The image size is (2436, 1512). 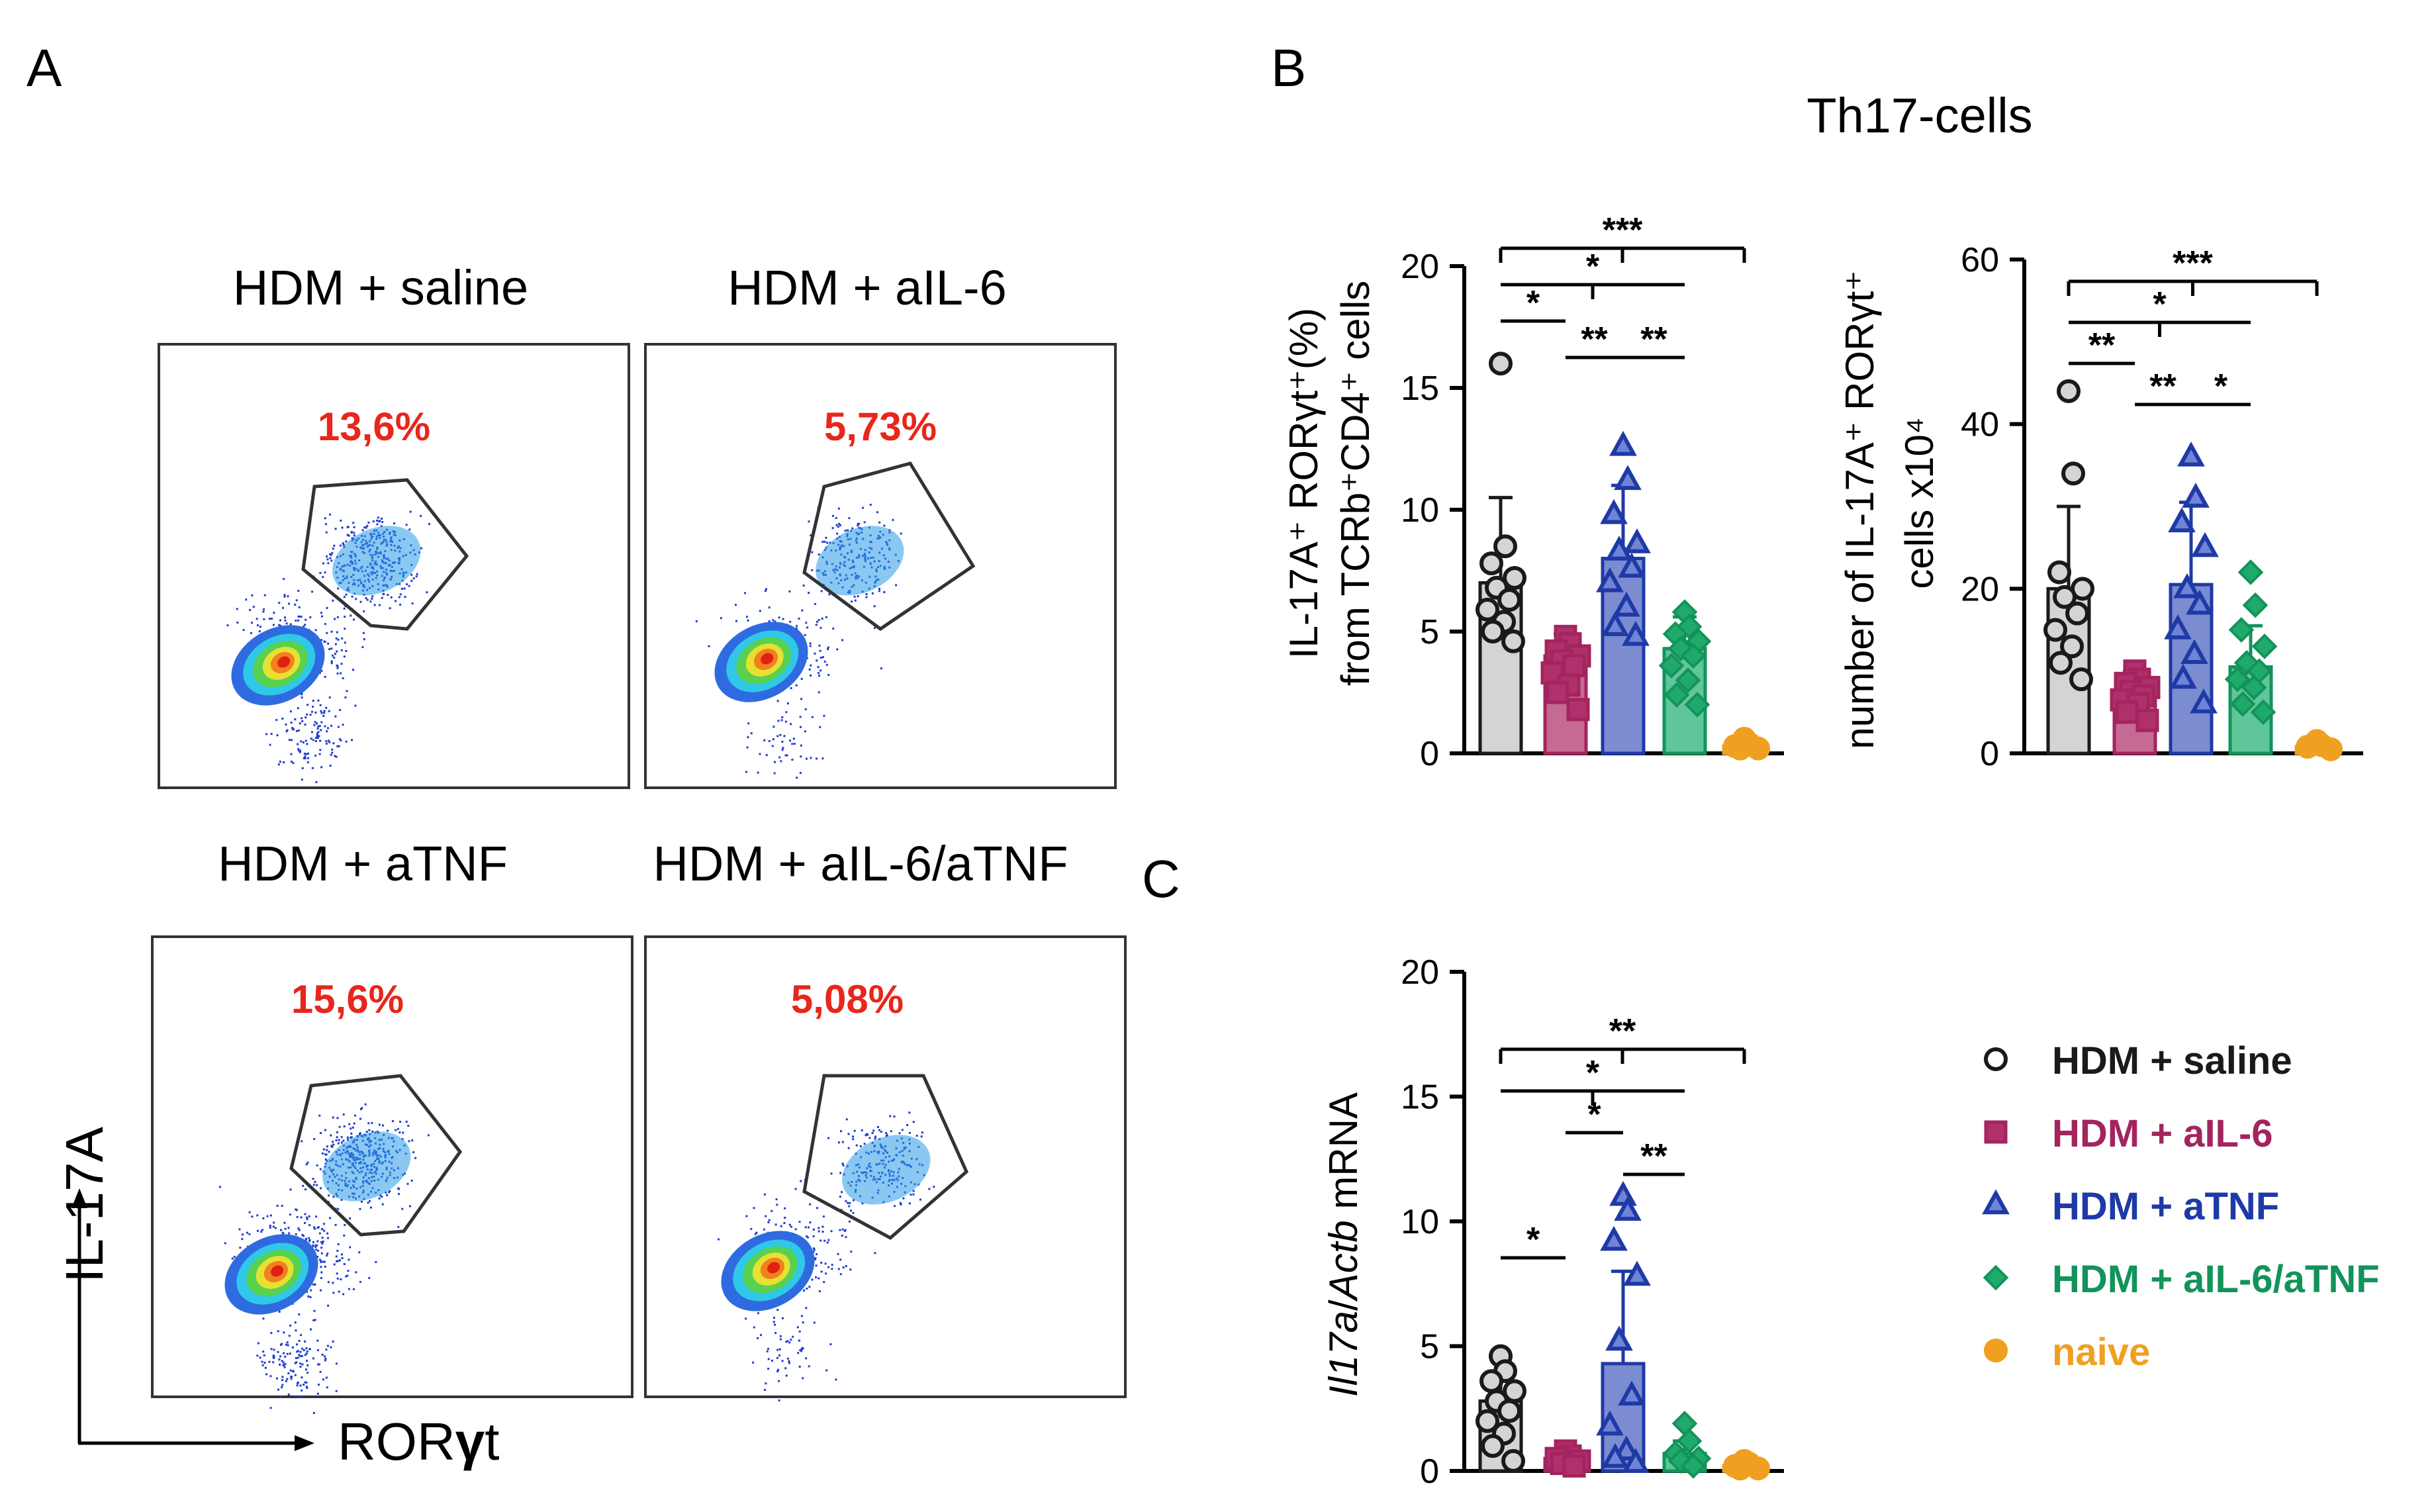 What do you see at coordinates (2221, 387) in the screenshot?
I see `b-number-sig-label: *` at bounding box center [2221, 387].